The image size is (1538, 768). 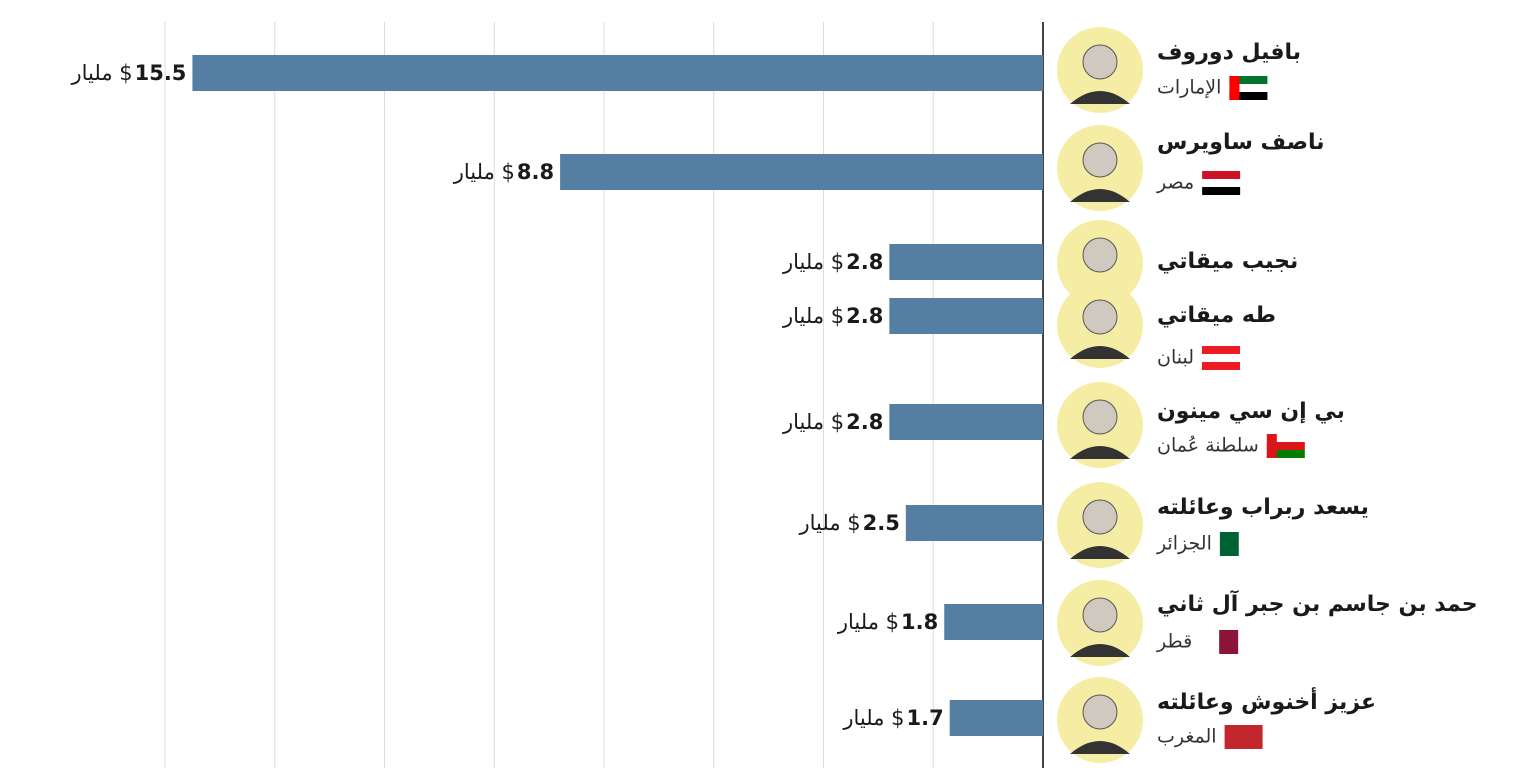 I want to click on value-label: 8.8, so click(x=535, y=172).